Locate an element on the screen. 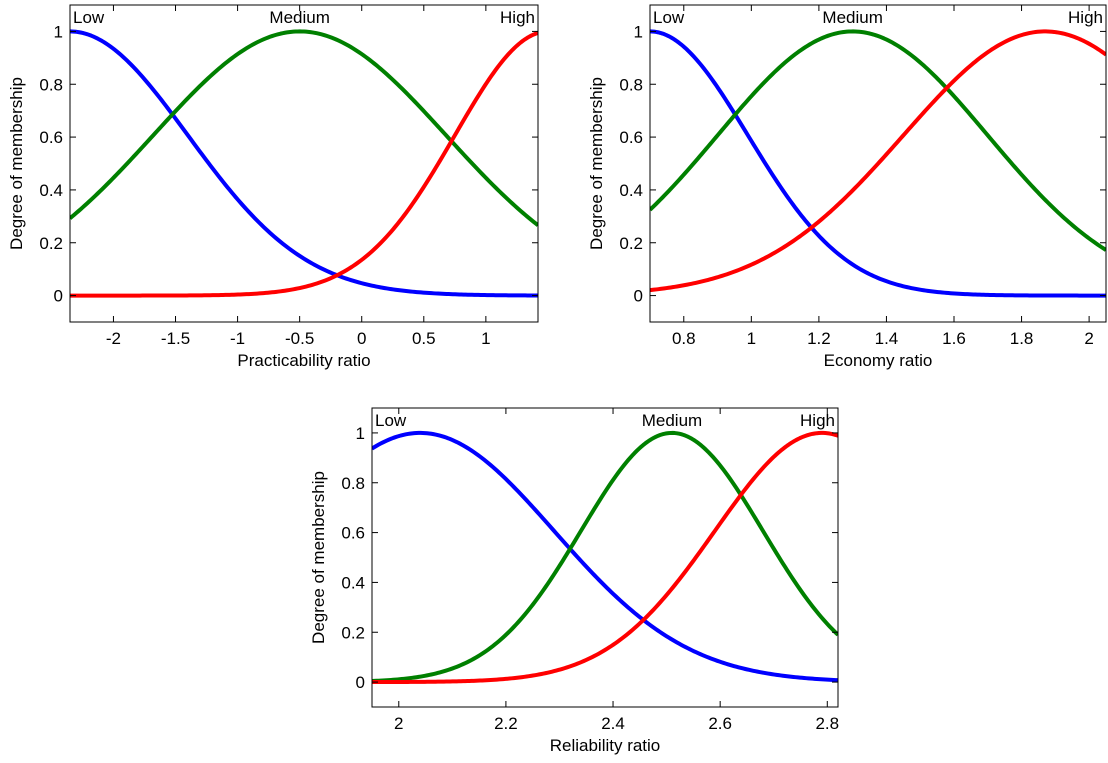  reliability-x-tick-label: 2.2 is located at coordinates (506, 723).